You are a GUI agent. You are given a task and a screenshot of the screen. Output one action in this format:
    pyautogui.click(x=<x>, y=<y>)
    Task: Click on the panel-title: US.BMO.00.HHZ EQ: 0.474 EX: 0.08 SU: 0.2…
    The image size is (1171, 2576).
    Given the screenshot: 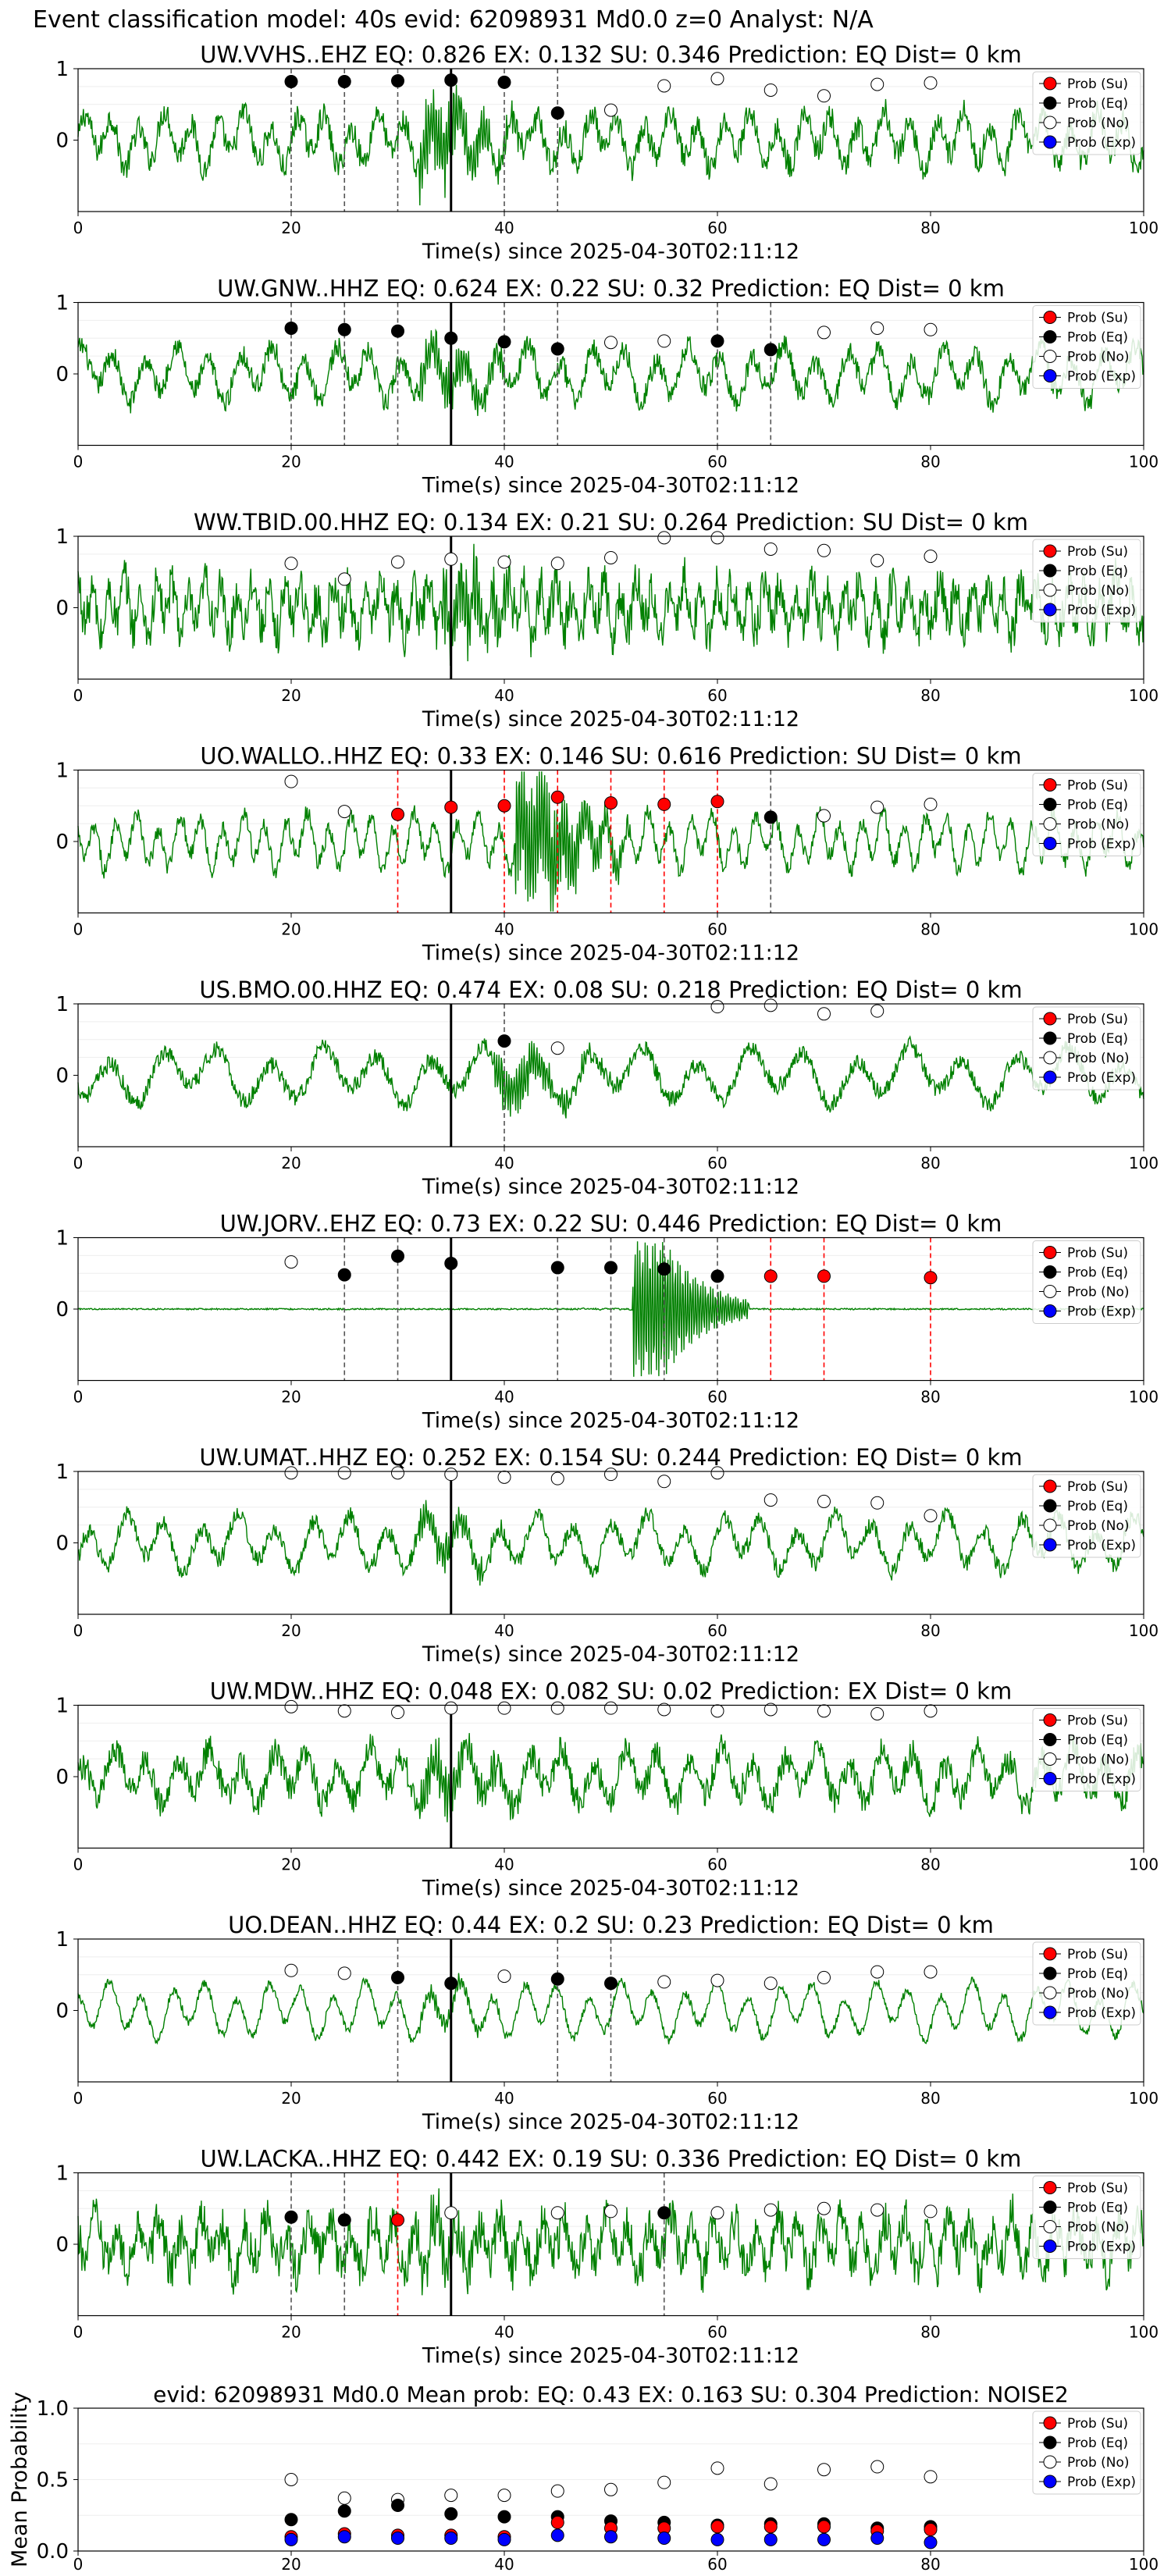 What is the action you would take?
    pyautogui.click(x=610, y=990)
    